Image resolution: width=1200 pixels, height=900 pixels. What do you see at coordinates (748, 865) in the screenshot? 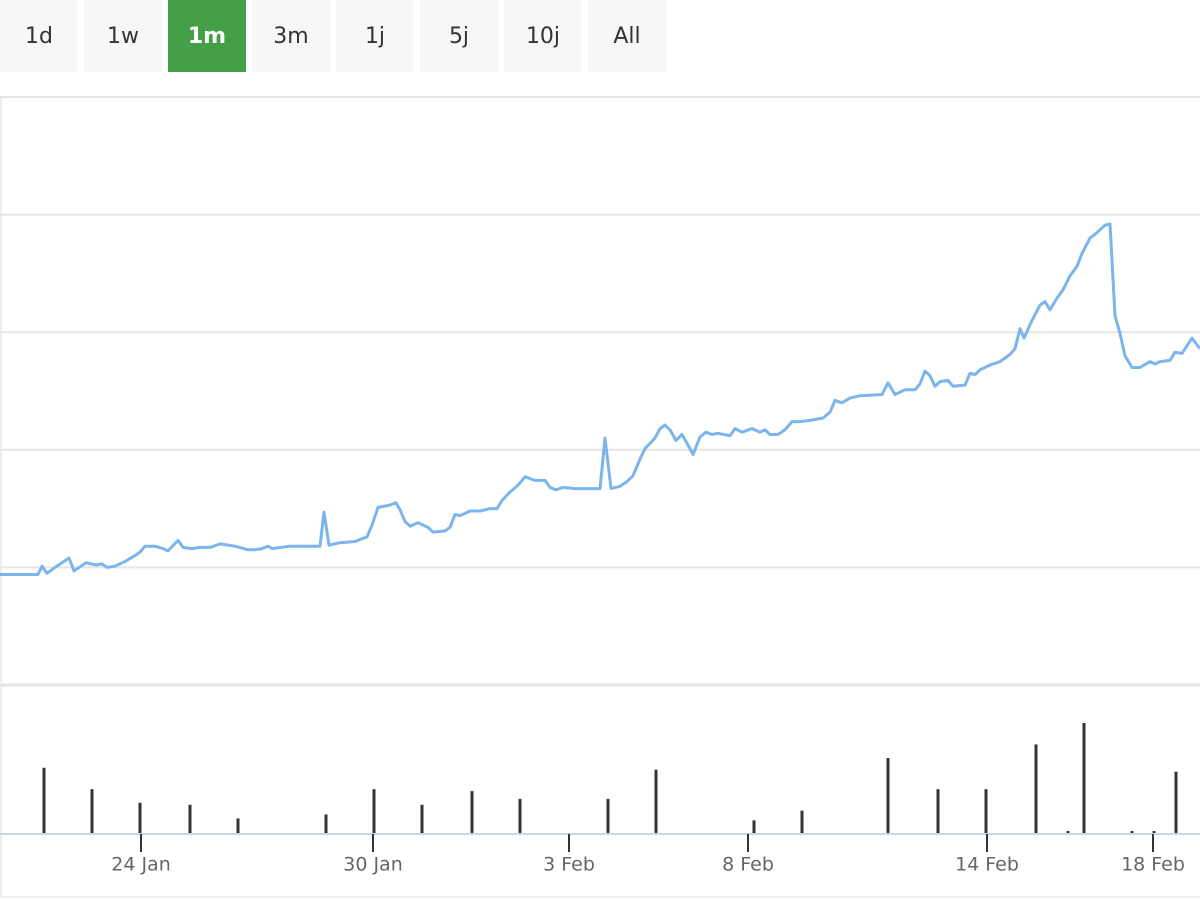
I see `x-tick-label: 8 Feb` at bounding box center [748, 865].